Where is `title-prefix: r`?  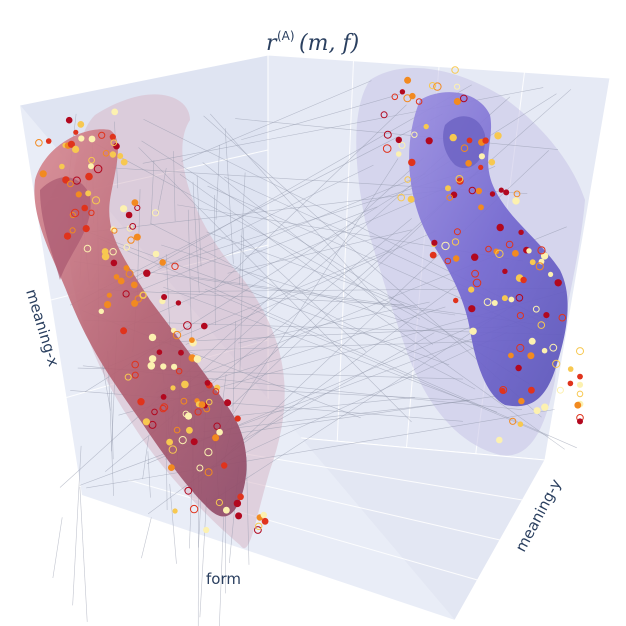
title-prefix: r is located at coordinates (272, 43).